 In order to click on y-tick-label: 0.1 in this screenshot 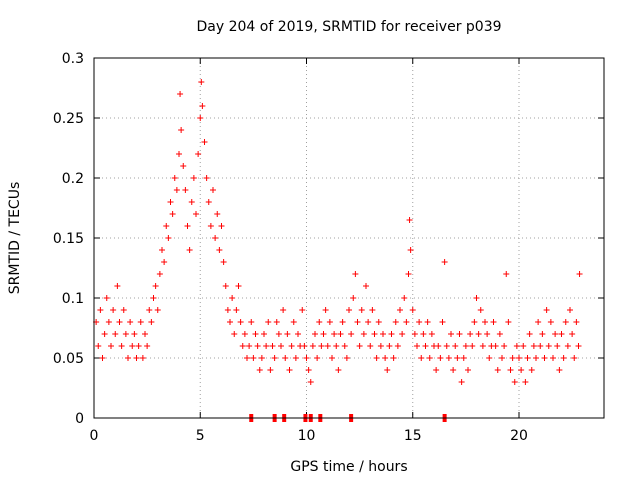, I will do `click(73, 299)`.